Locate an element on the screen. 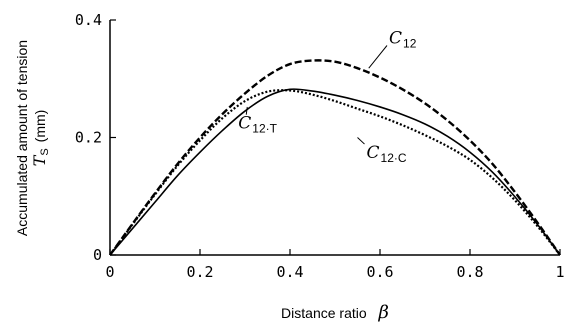 The image size is (566, 327). annotation-label-c12c: C12·C is located at coordinates (387, 154).